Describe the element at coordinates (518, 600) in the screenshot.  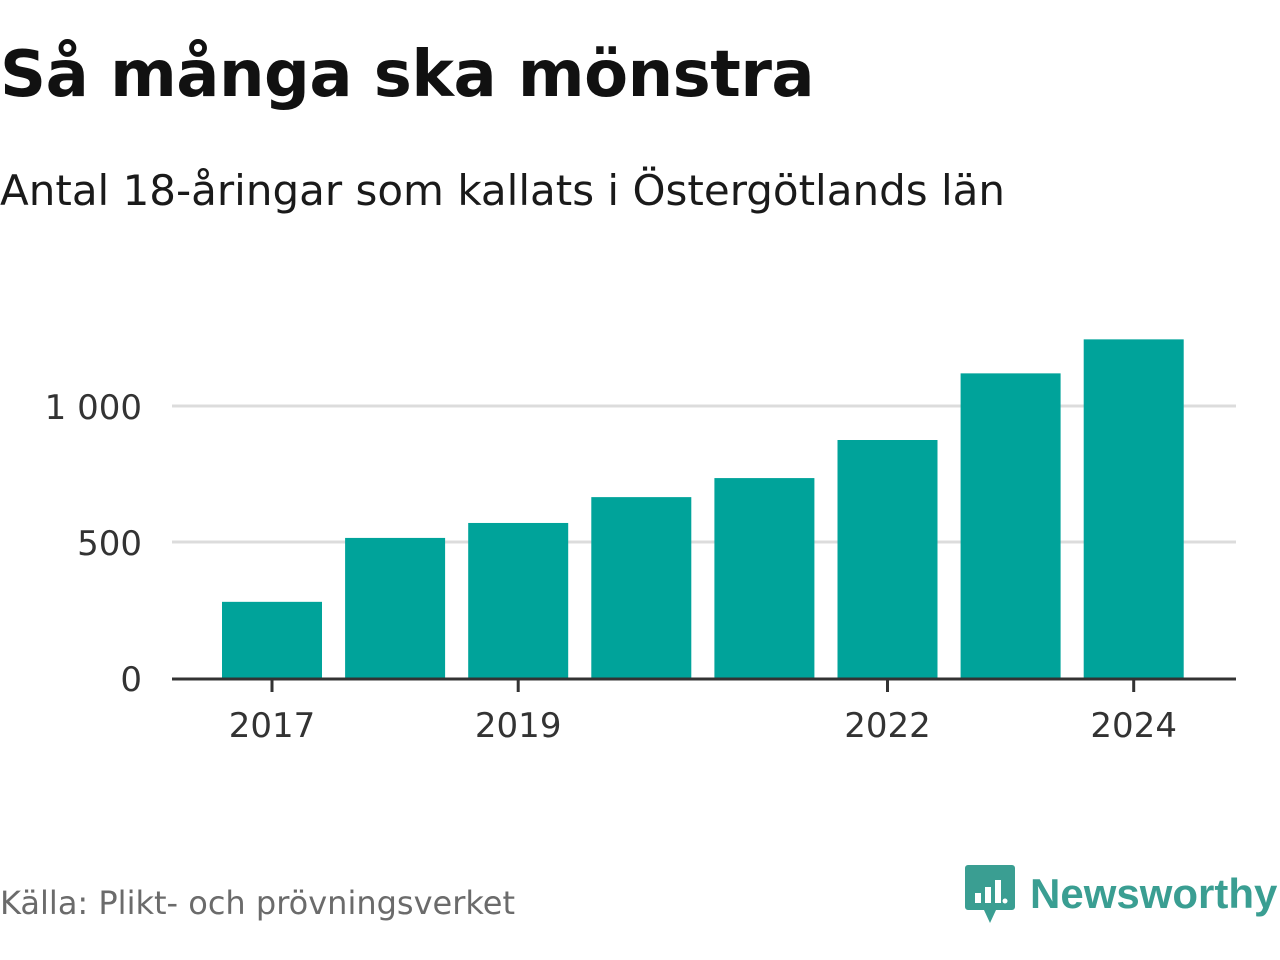
I see `bar-2019` at that location.